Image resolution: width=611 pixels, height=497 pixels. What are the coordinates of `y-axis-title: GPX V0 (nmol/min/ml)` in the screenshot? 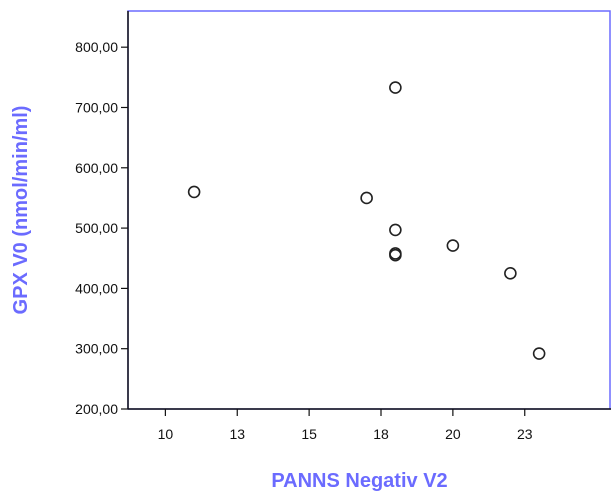 It's located at (21, 210).